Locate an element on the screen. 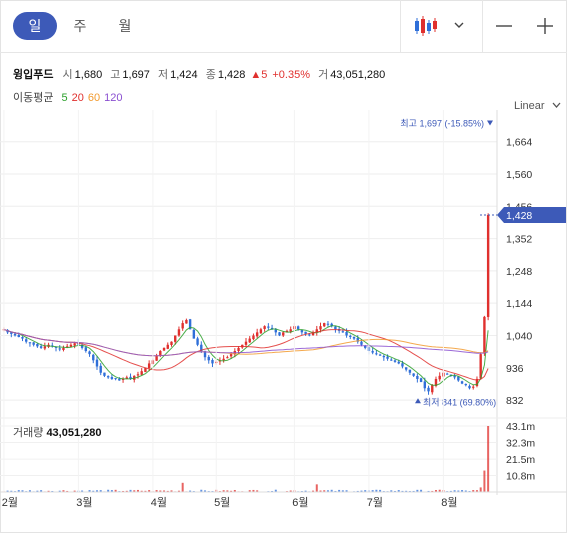 This screenshot has height=533, width=567. high-label: 고 is located at coordinates (115, 75).